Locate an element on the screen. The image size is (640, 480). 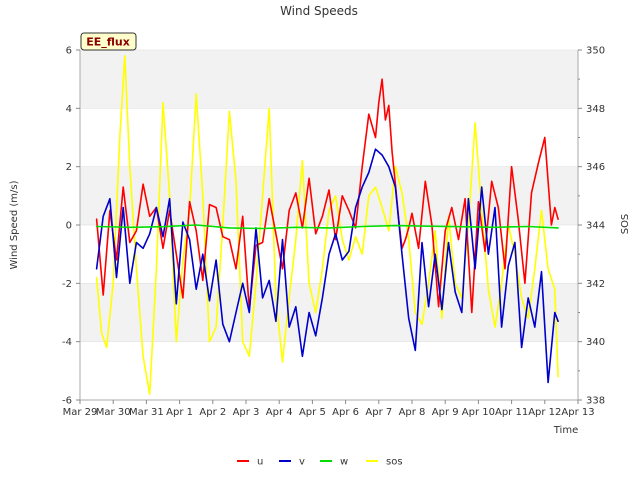
chart-title: Wind Speeds is located at coordinates (319, 11).